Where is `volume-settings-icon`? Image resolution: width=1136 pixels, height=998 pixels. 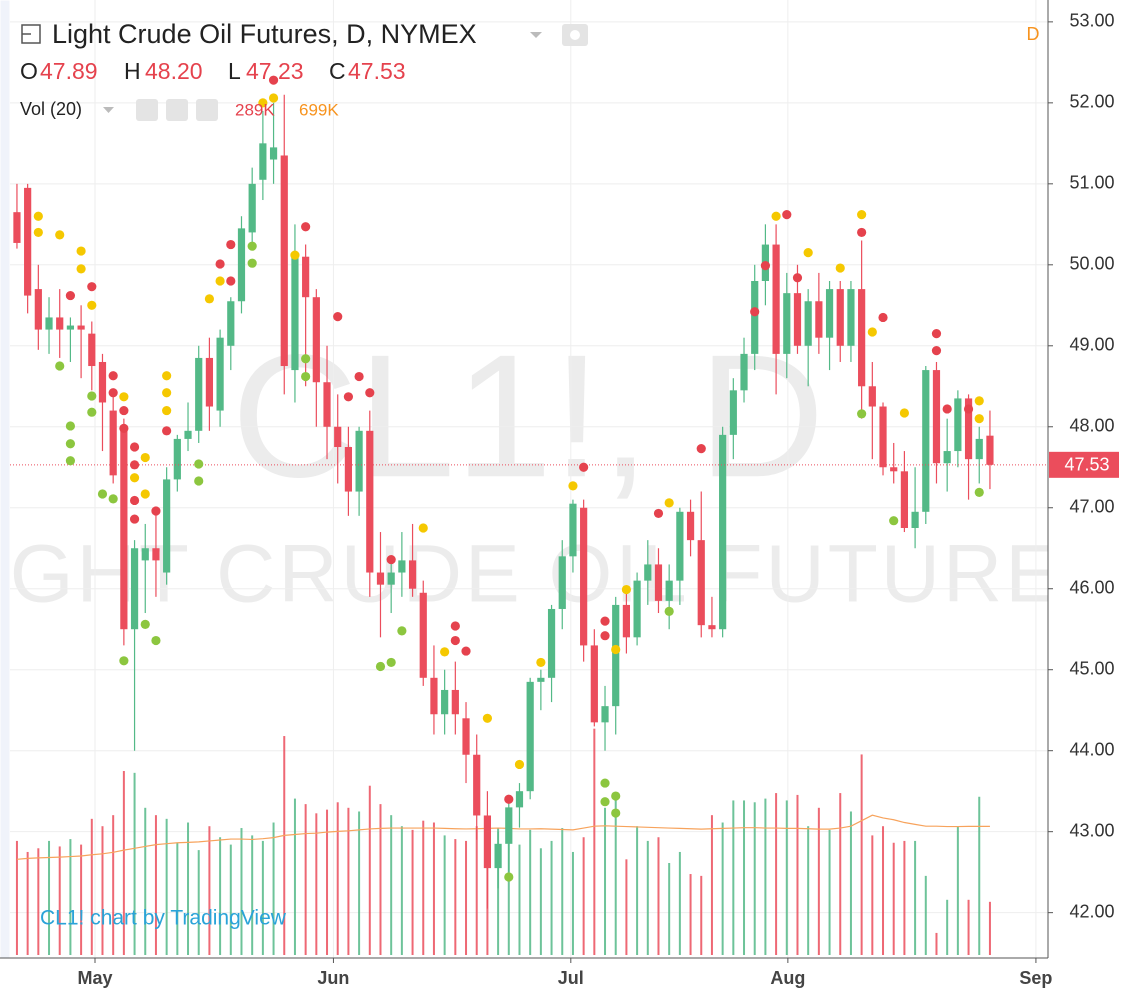 volume-settings-icon is located at coordinates (177, 110).